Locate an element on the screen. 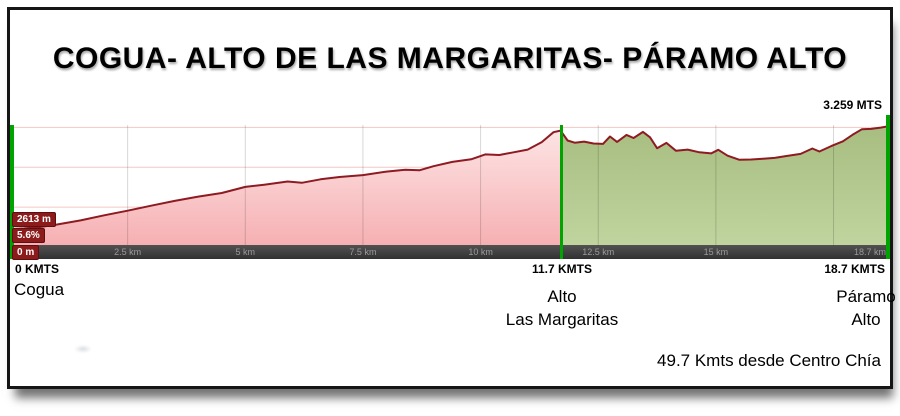 This screenshot has height=416, width=900. axis-tick-label: 12.5 km is located at coordinates (598, 252).